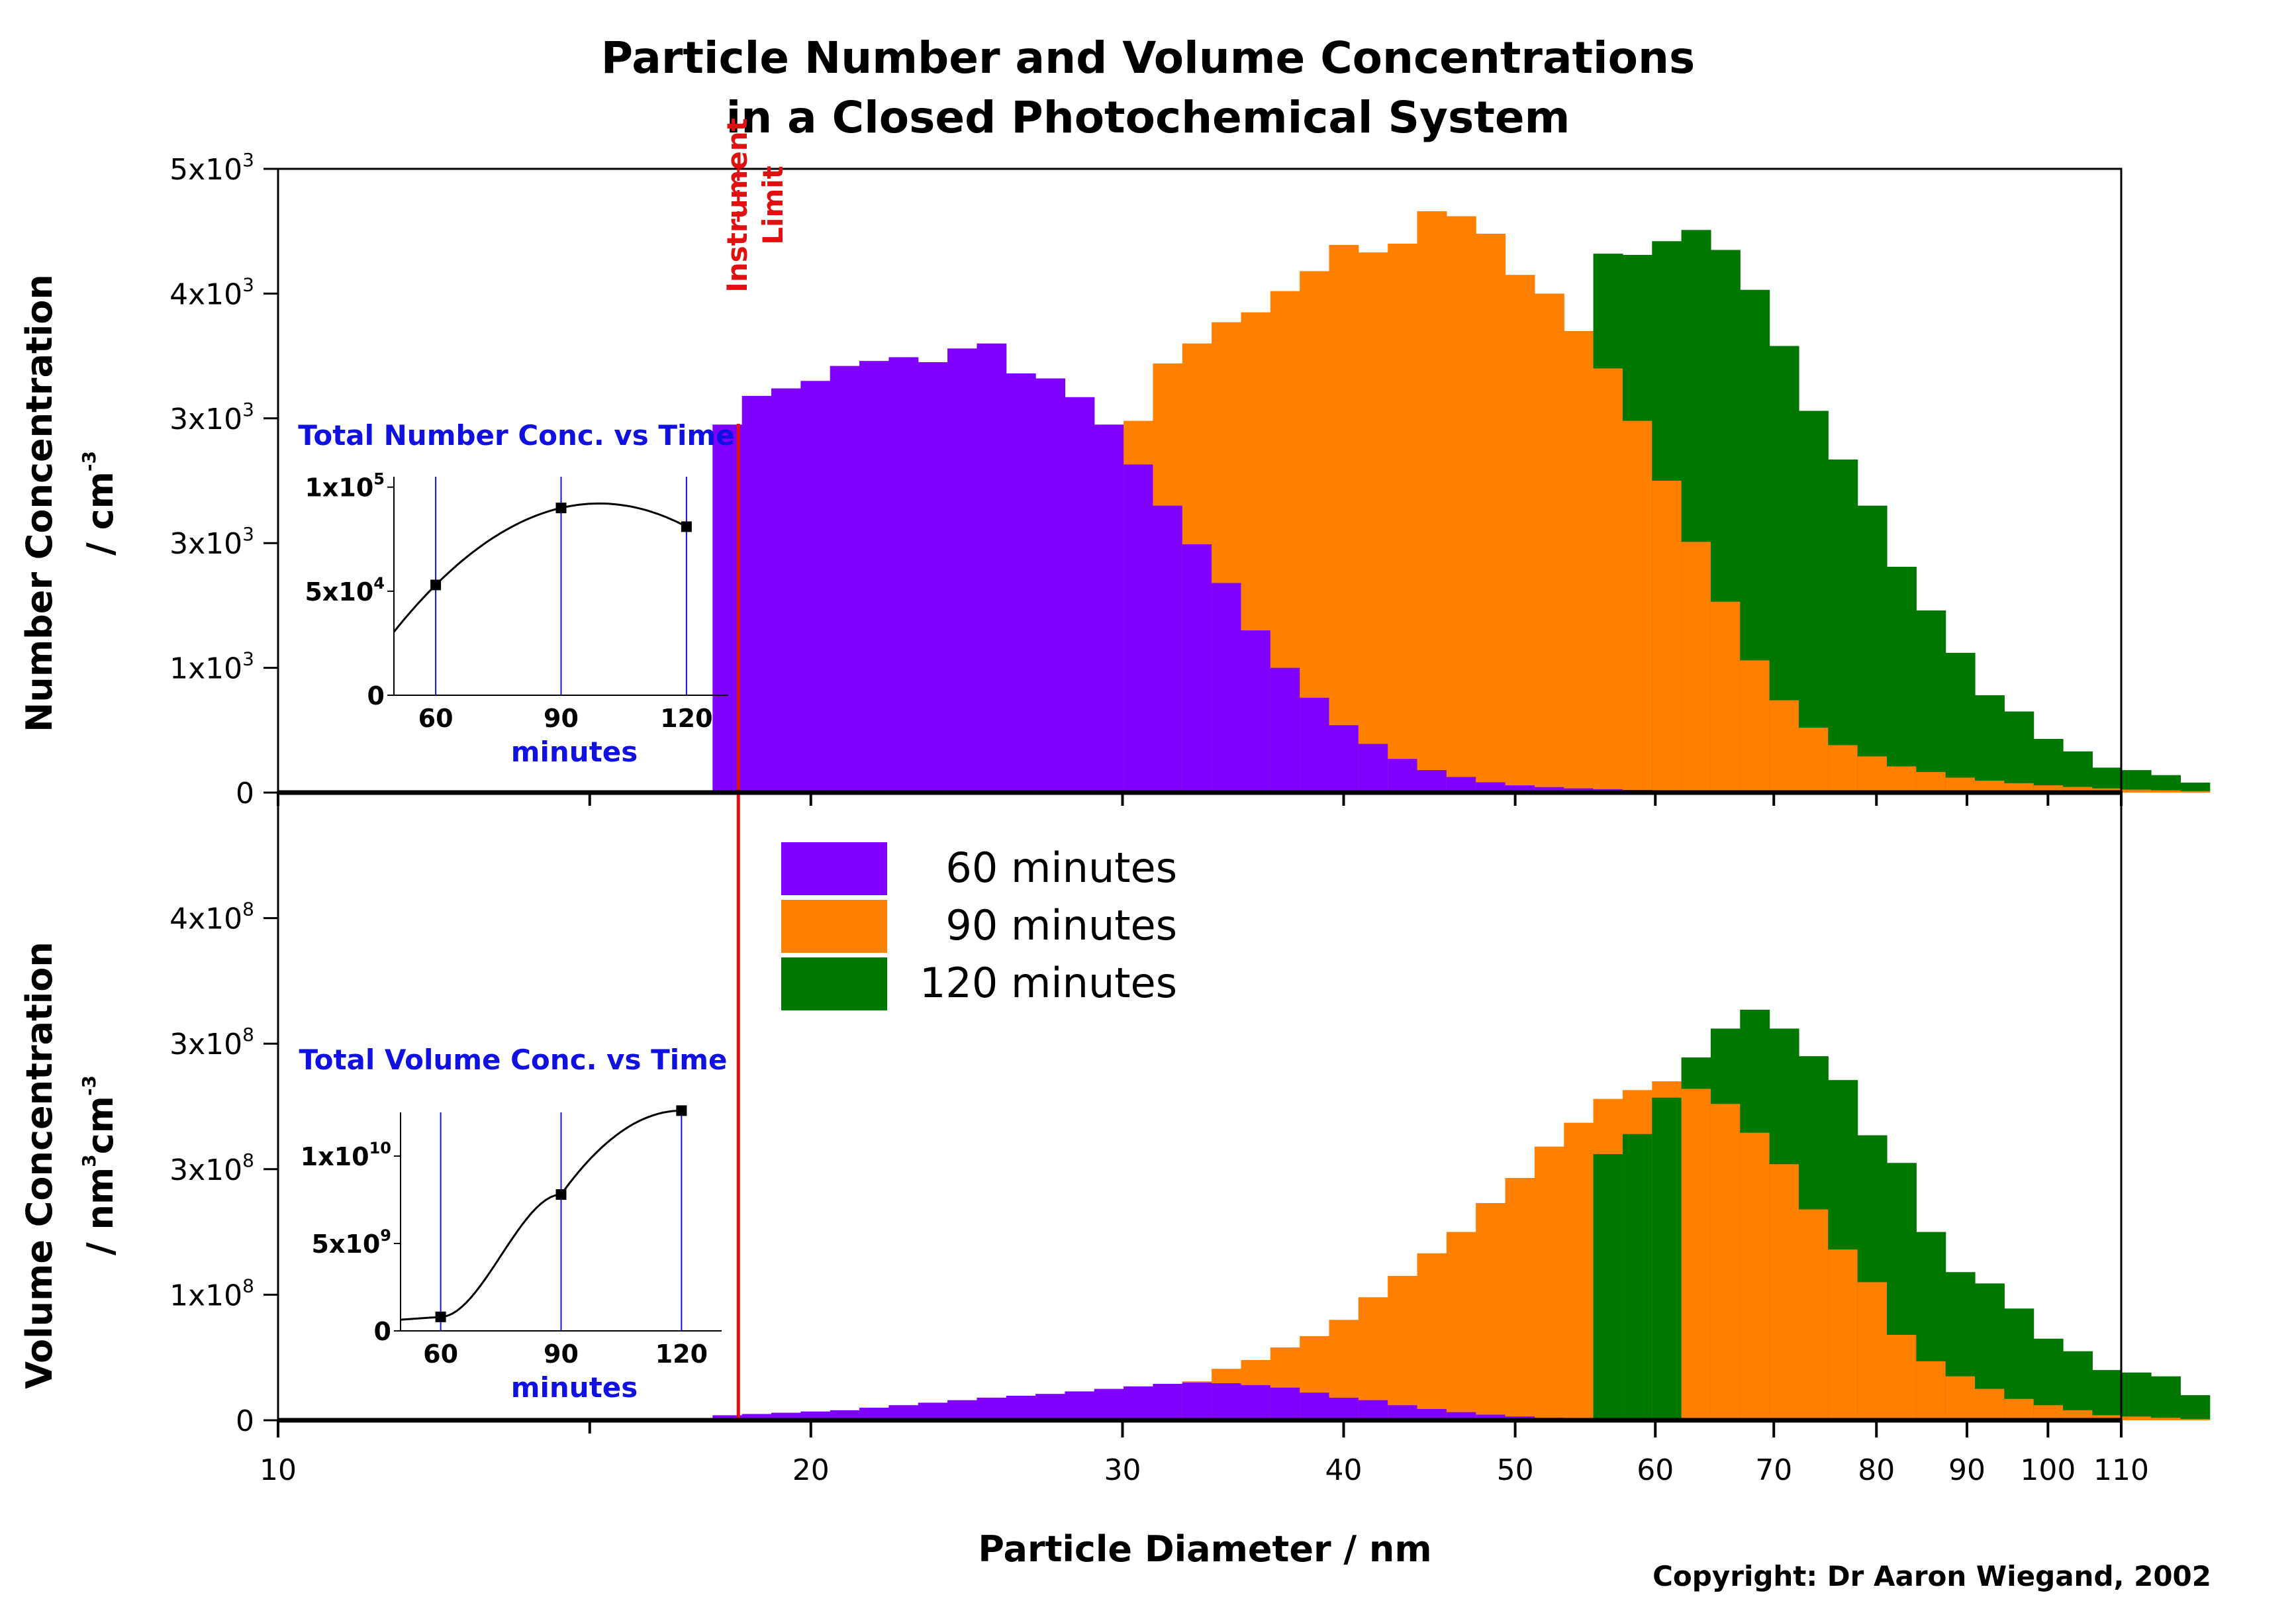 Image resolution: width=2296 pixels, height=1605 pixels. What do you see at coordinates (686, 718) in the screenshot?
I see `top-inset-xtick-label-2: 120` at bounding box center [686, 718].